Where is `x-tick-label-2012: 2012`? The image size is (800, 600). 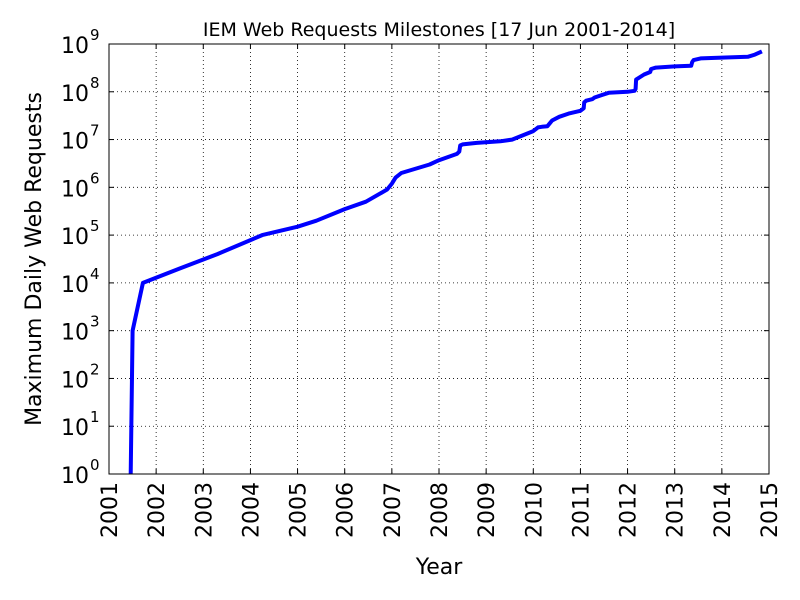
x-tick-label-2012: 2012 is located at coordinates (629, 510).